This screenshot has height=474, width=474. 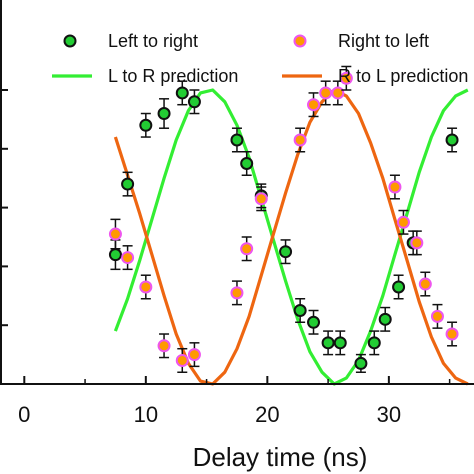 What do you see at coordinates (383, 41) in the screenshot?
I see `legend-label: Right to left` at bounding box center [383, 41].